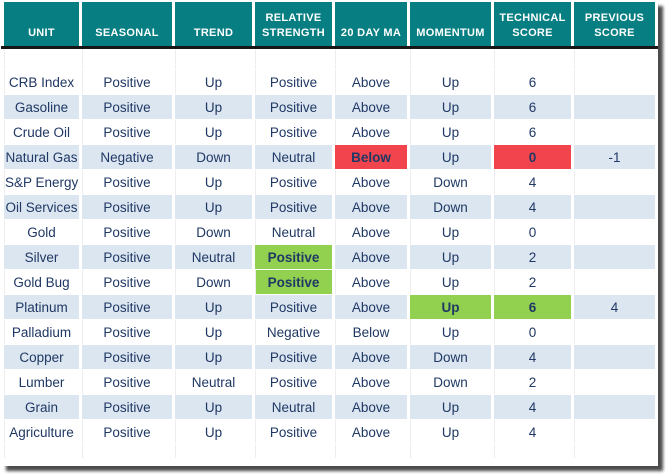 The image size is (666, 474). Describe the element at coordinates (41, 382) in the screenshot. I see `unit-cell: Lumber` at that location.